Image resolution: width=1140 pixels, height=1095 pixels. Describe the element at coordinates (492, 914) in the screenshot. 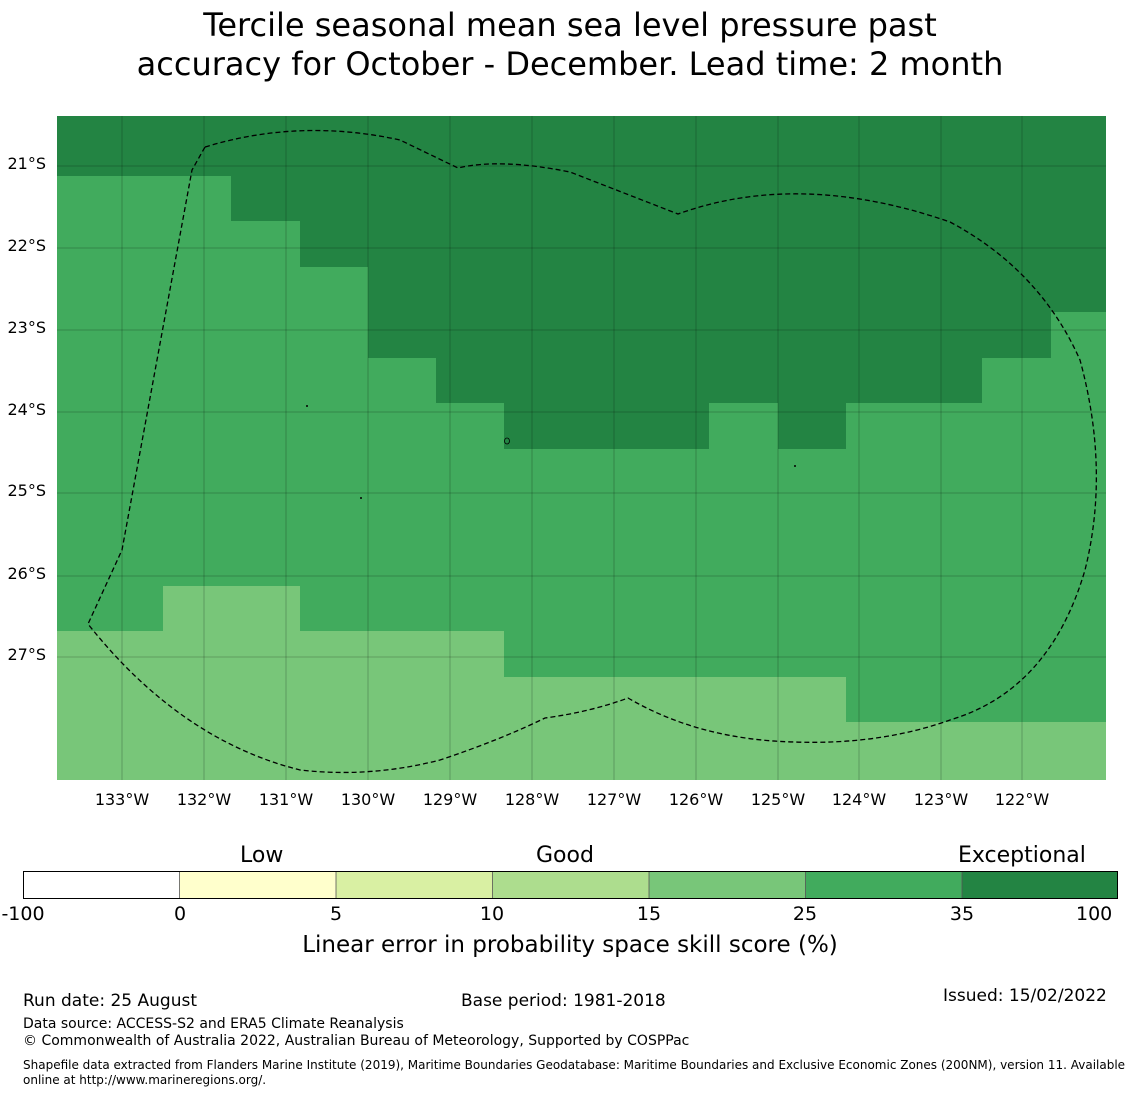

I see `colorbar-tick-10: 10` at that location.